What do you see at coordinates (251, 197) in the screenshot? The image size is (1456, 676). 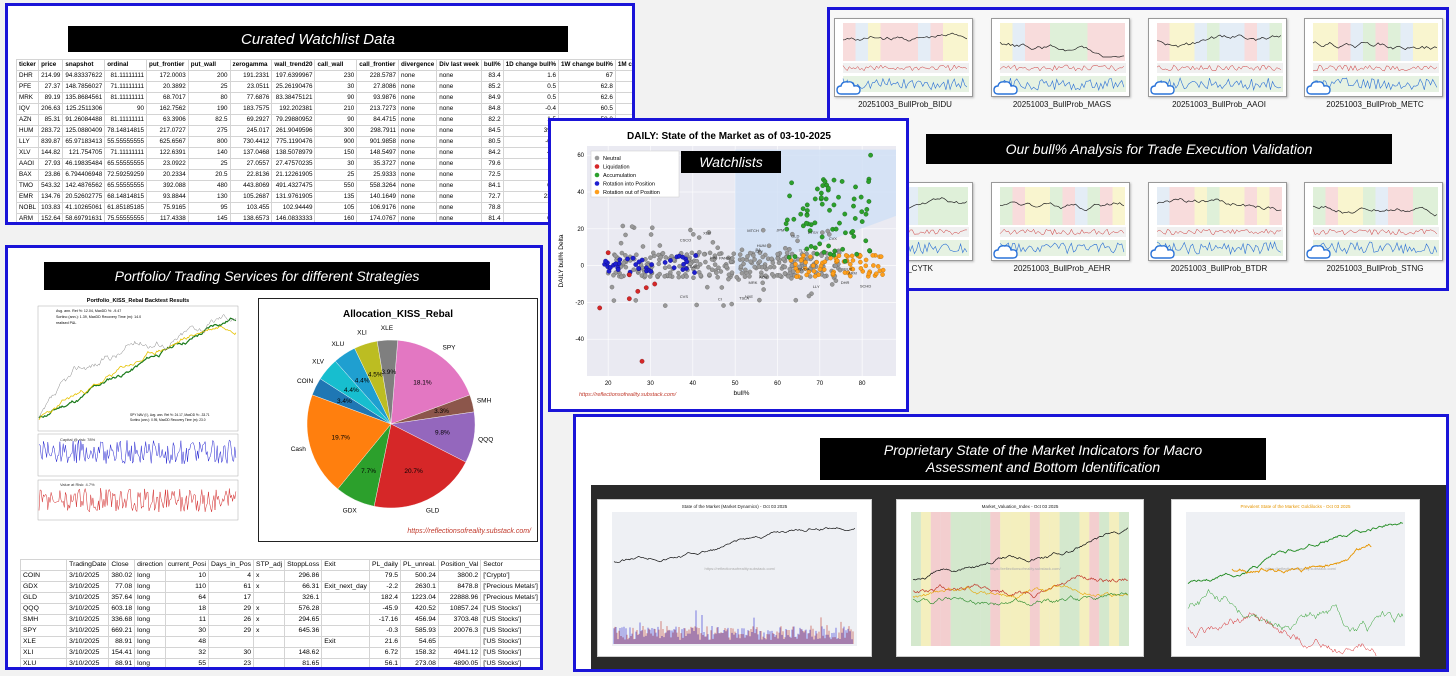 I see `table-cell: 105.2687` at bounding box center [251, 197].